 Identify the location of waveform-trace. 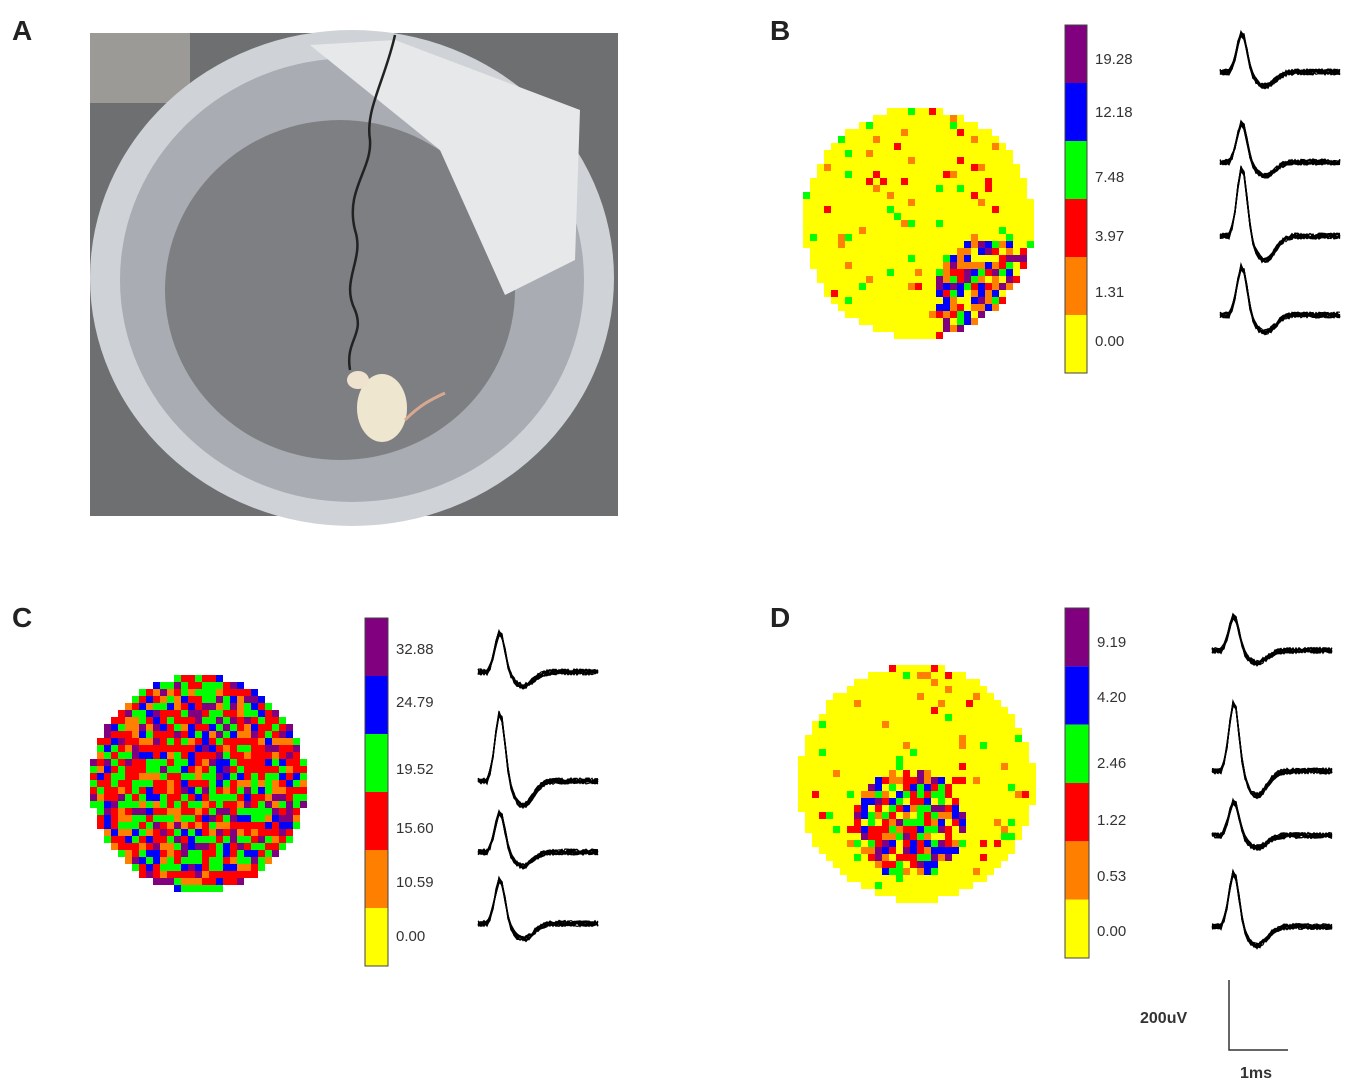
(1272, 909).